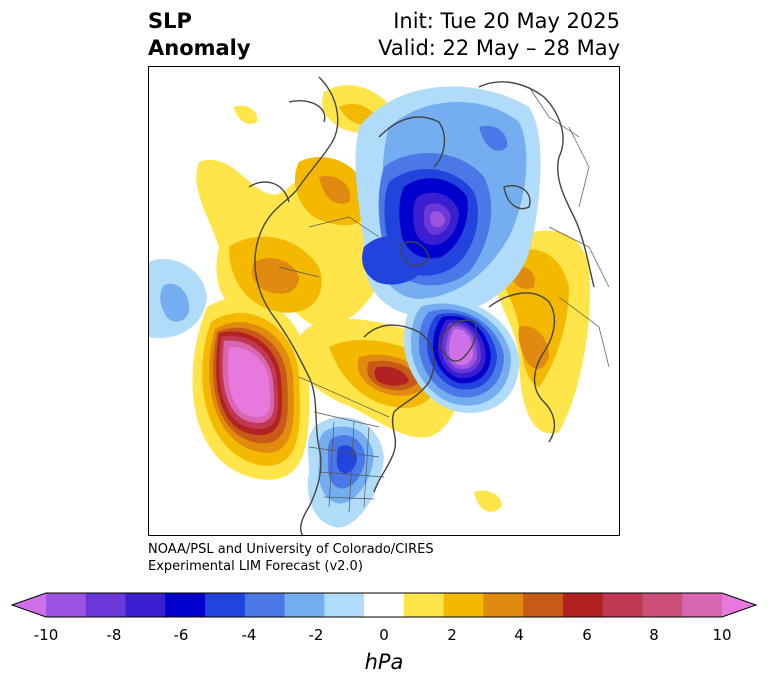  Describe the element at coordinates (170, 21) in the screenshot. I see `title-line-1: SLP` at that location.